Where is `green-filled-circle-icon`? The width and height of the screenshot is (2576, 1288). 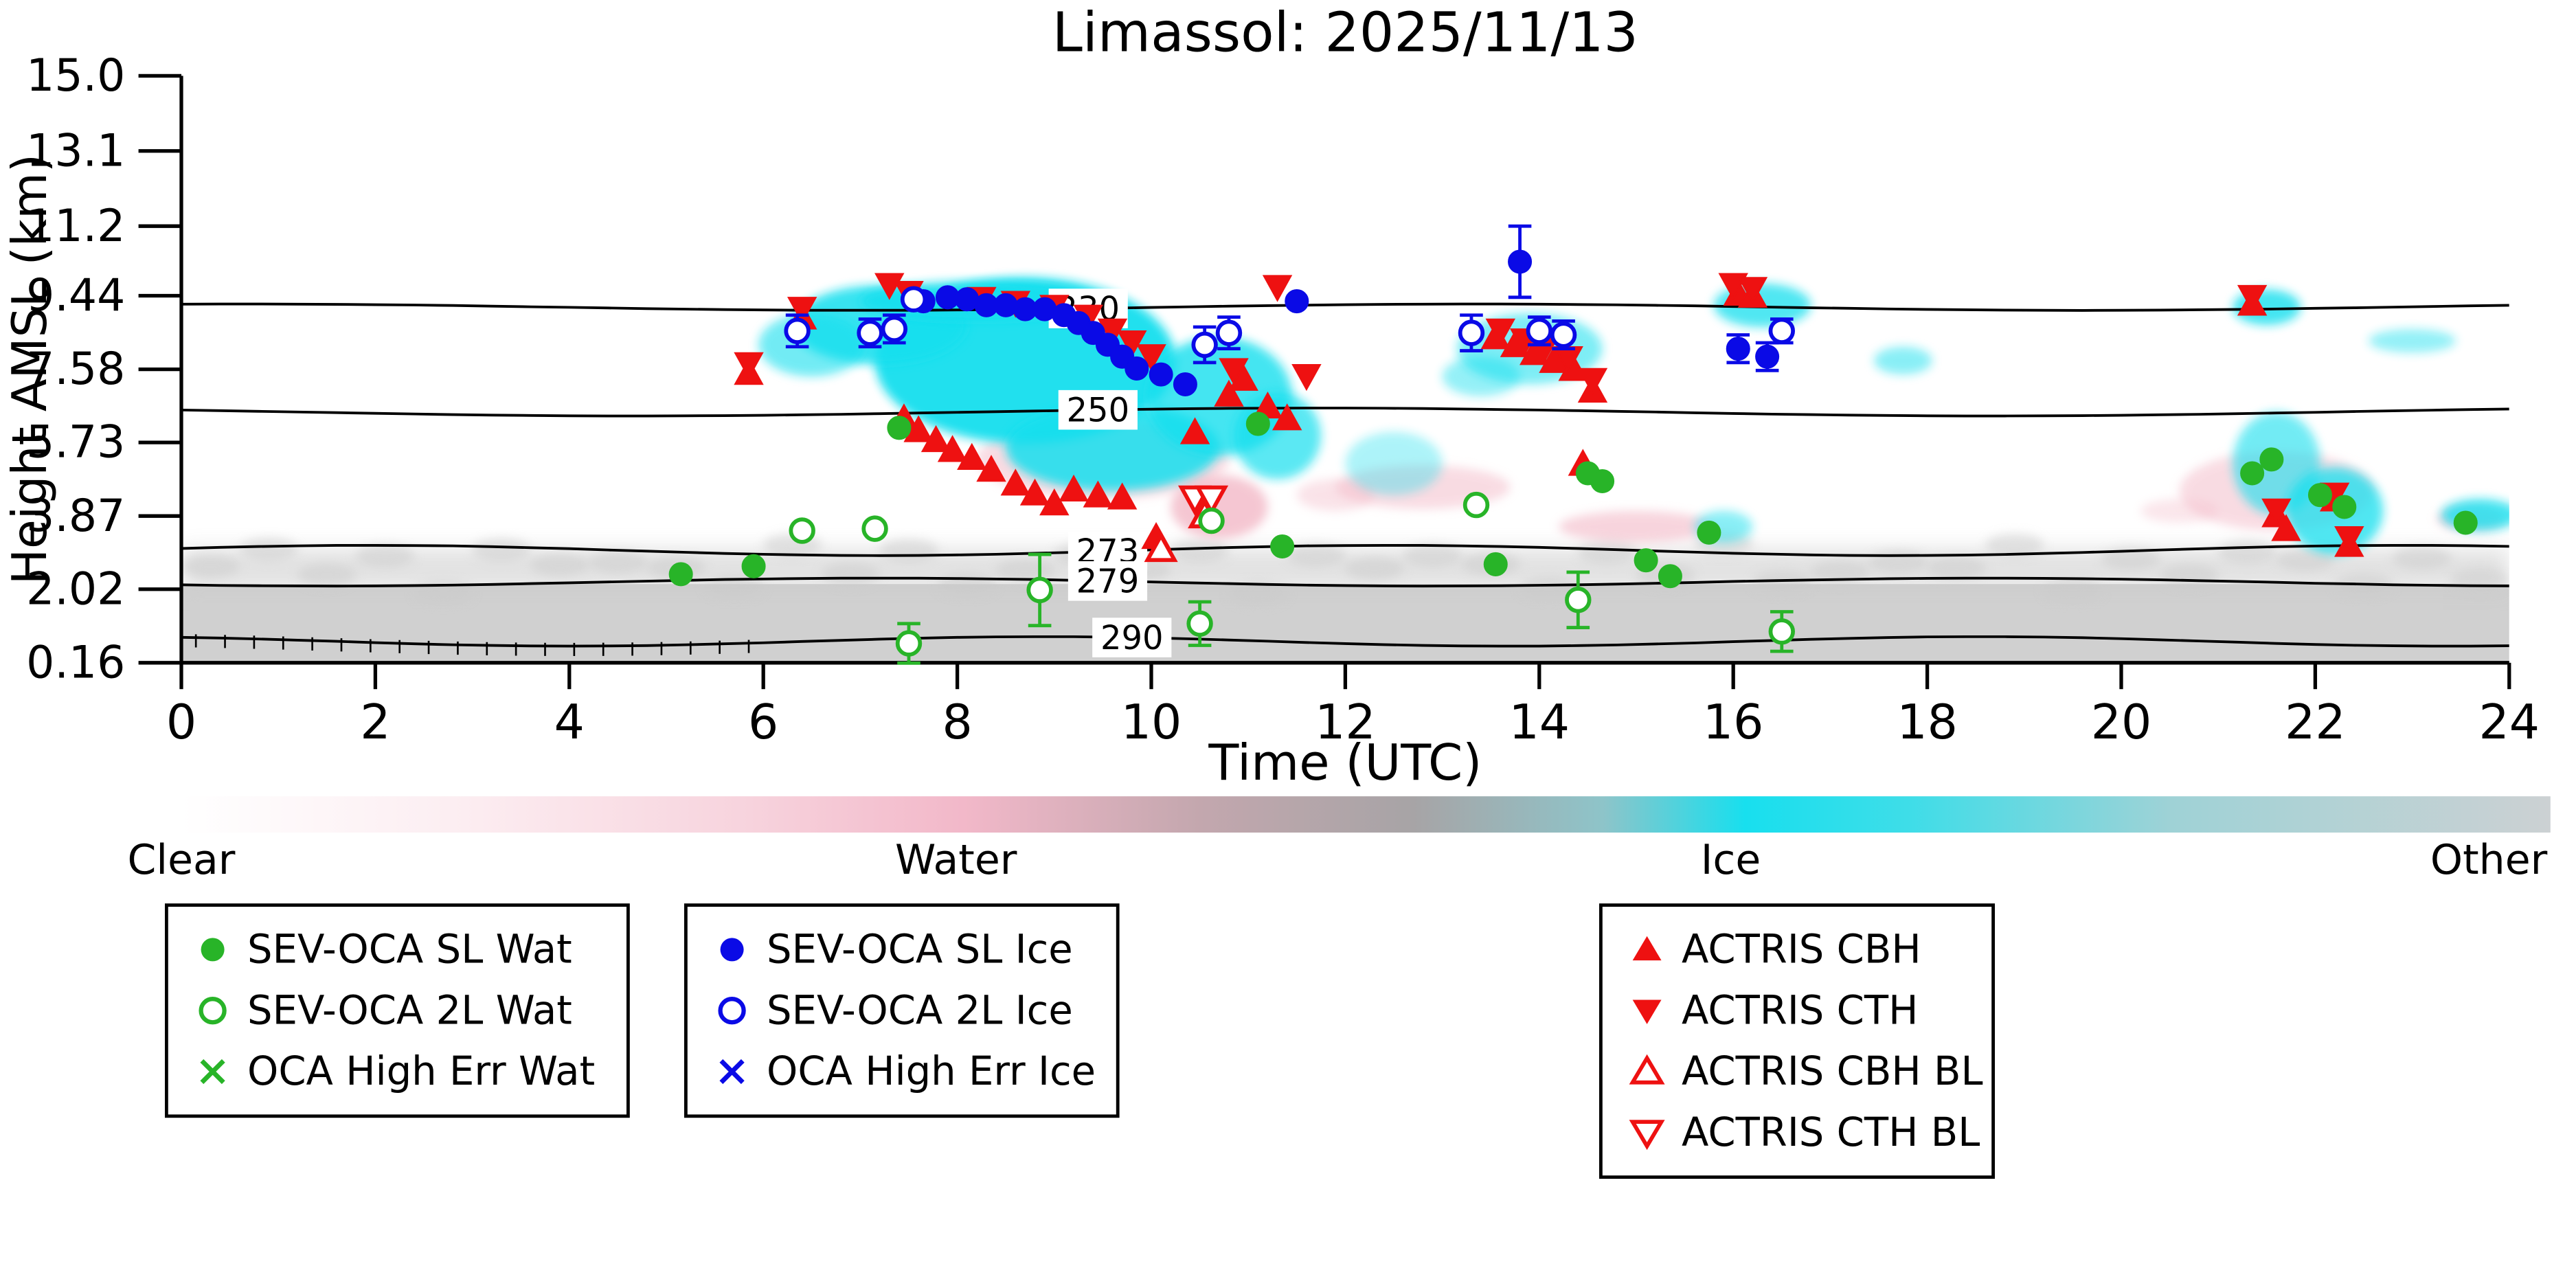 green-filled-circle-icon is located at coordinates (213, 950).